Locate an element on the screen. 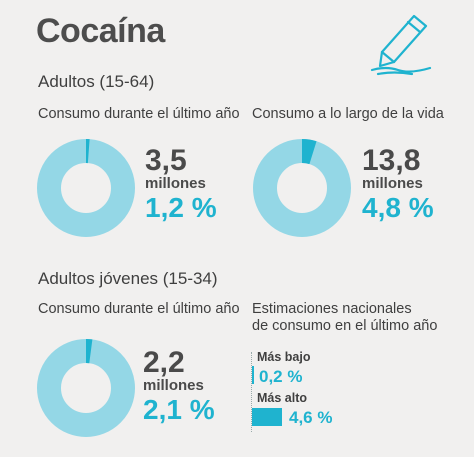  adults-last-year-percent: 1,2 % is located at coordinates (181, 207).